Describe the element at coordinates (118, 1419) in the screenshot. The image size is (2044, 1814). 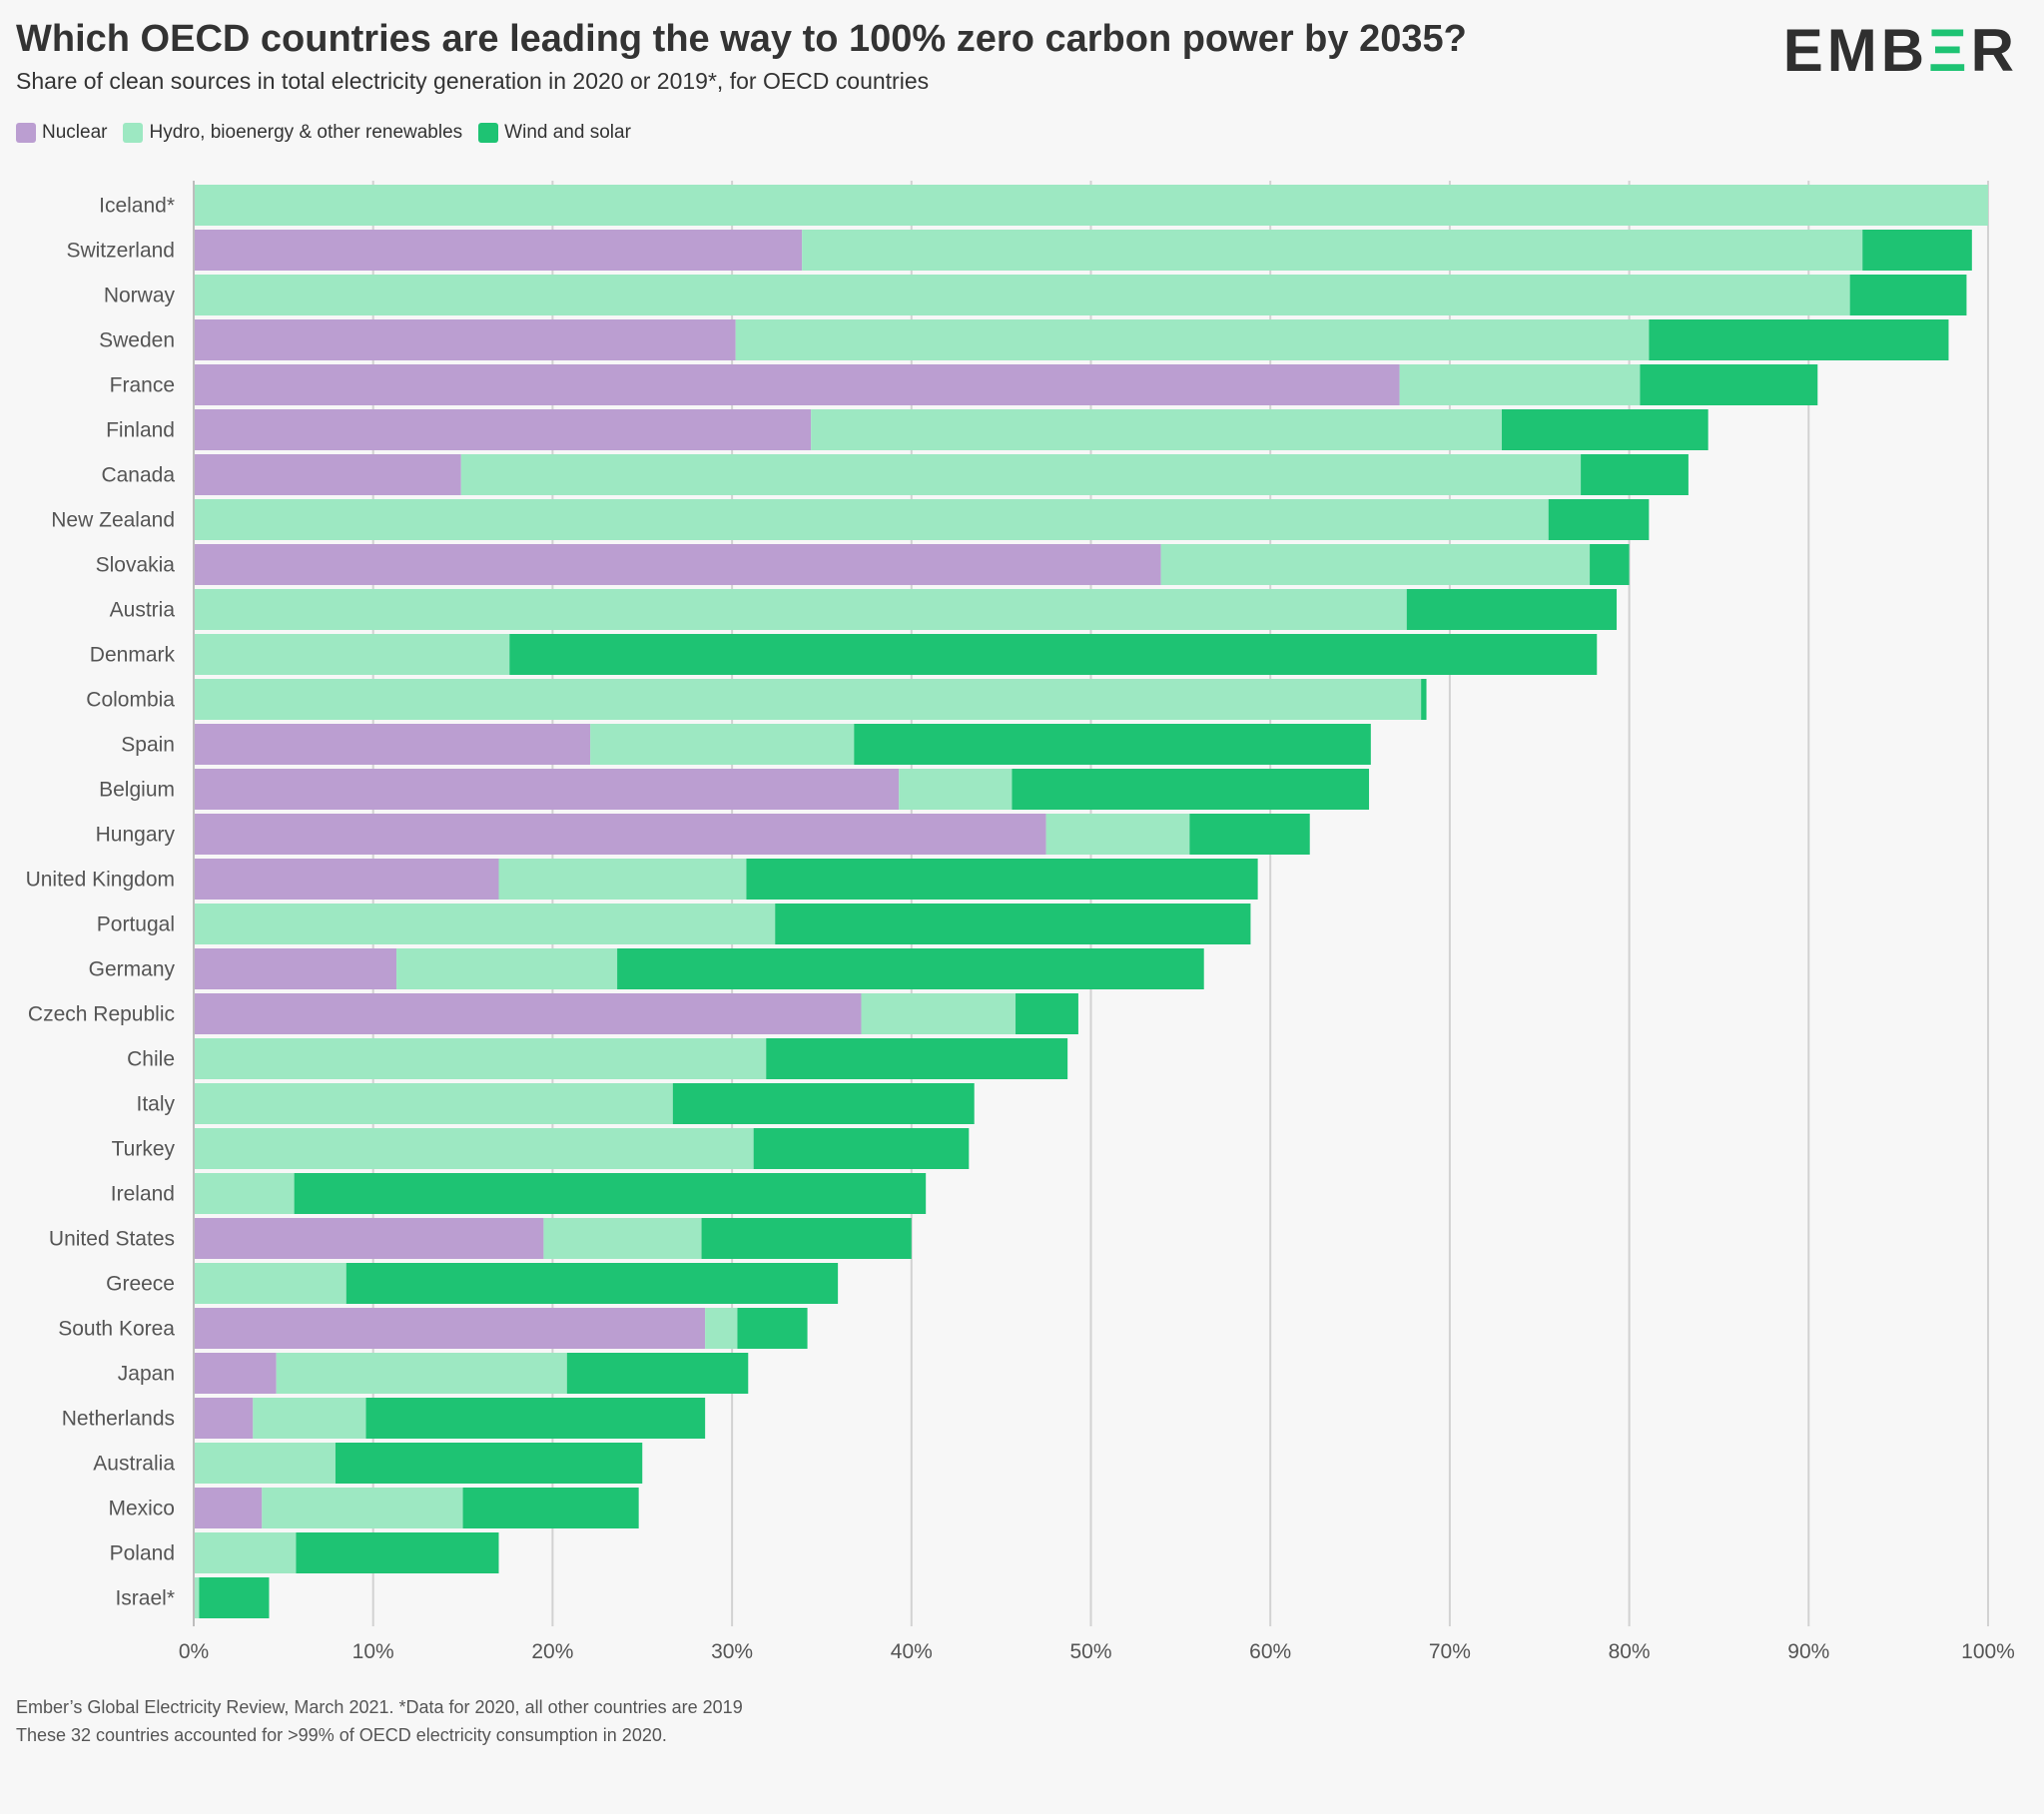
I see `category-label: Netherlands` at that location.